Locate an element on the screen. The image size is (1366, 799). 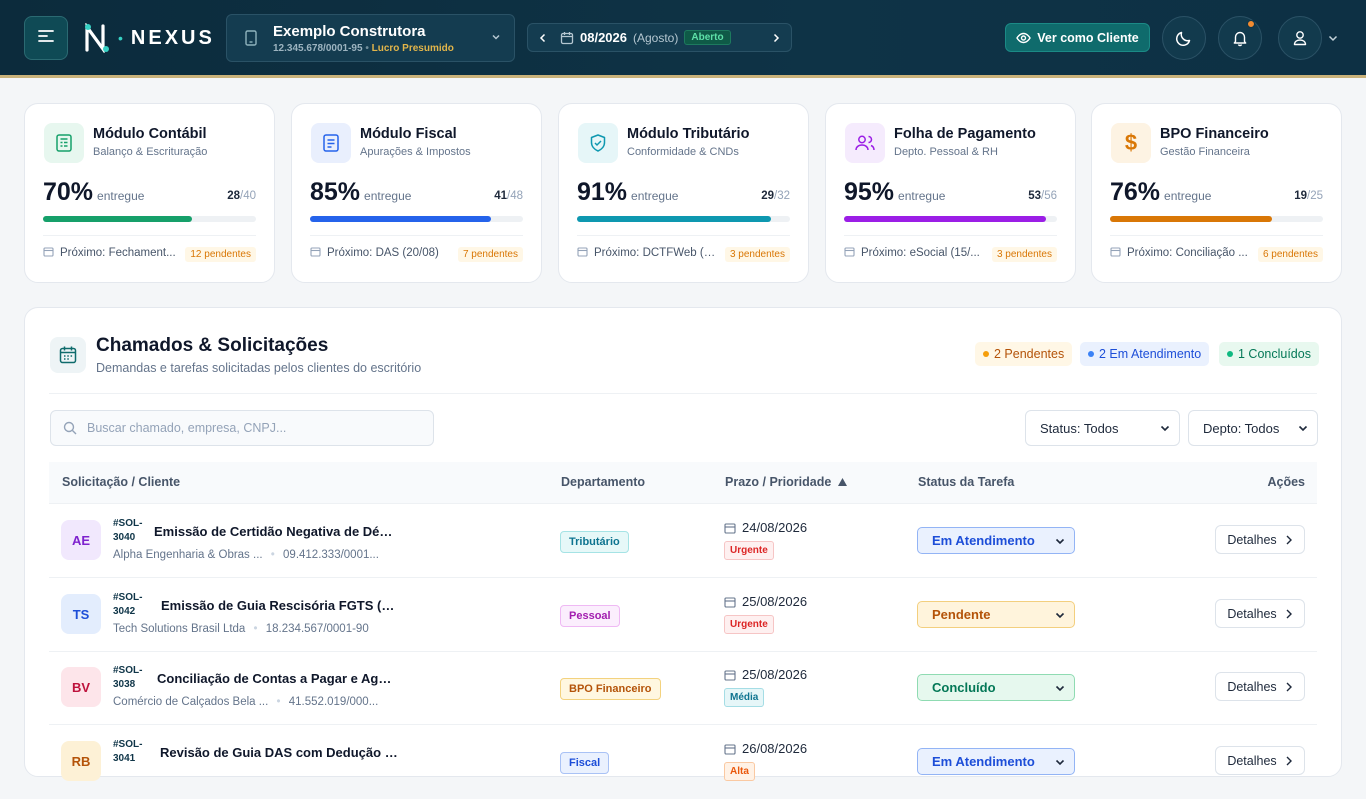
dark-mode-button is located at coordinates (1184, 38).